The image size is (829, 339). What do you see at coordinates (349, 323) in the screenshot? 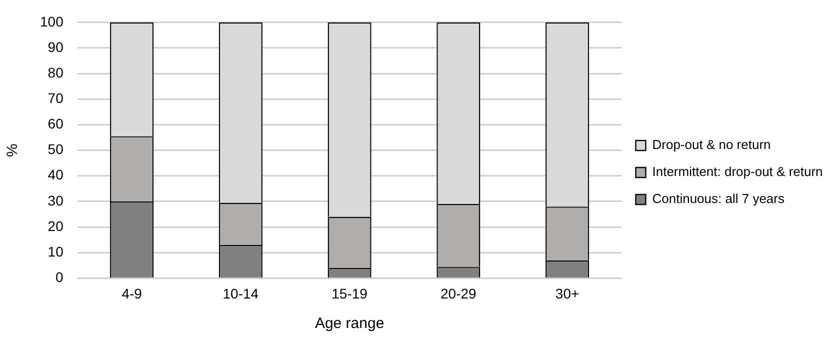
I see `x-axis-title: Age range` at bounding box center [349, 323].